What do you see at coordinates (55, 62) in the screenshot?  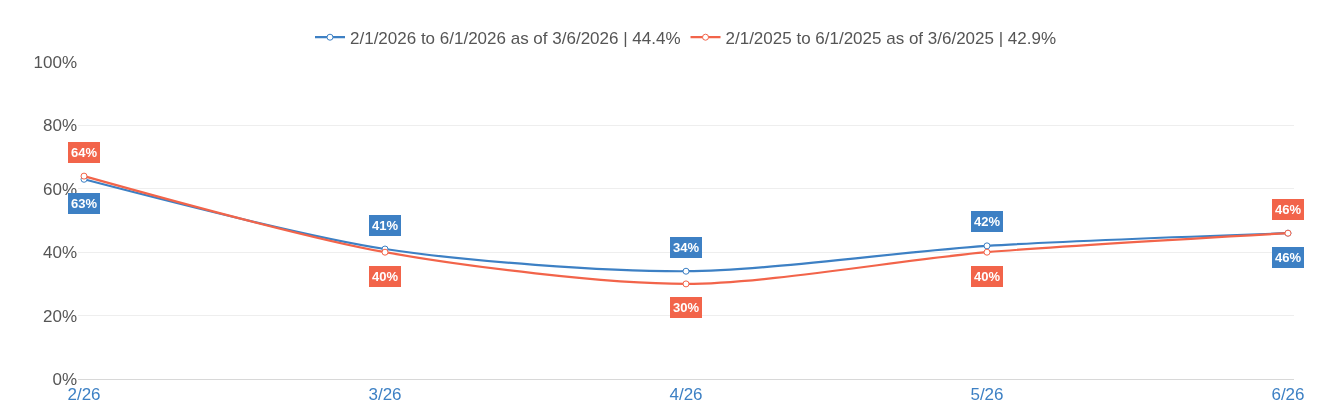 I see `y-tick-label: 100%` at bounding box center [55, 62].